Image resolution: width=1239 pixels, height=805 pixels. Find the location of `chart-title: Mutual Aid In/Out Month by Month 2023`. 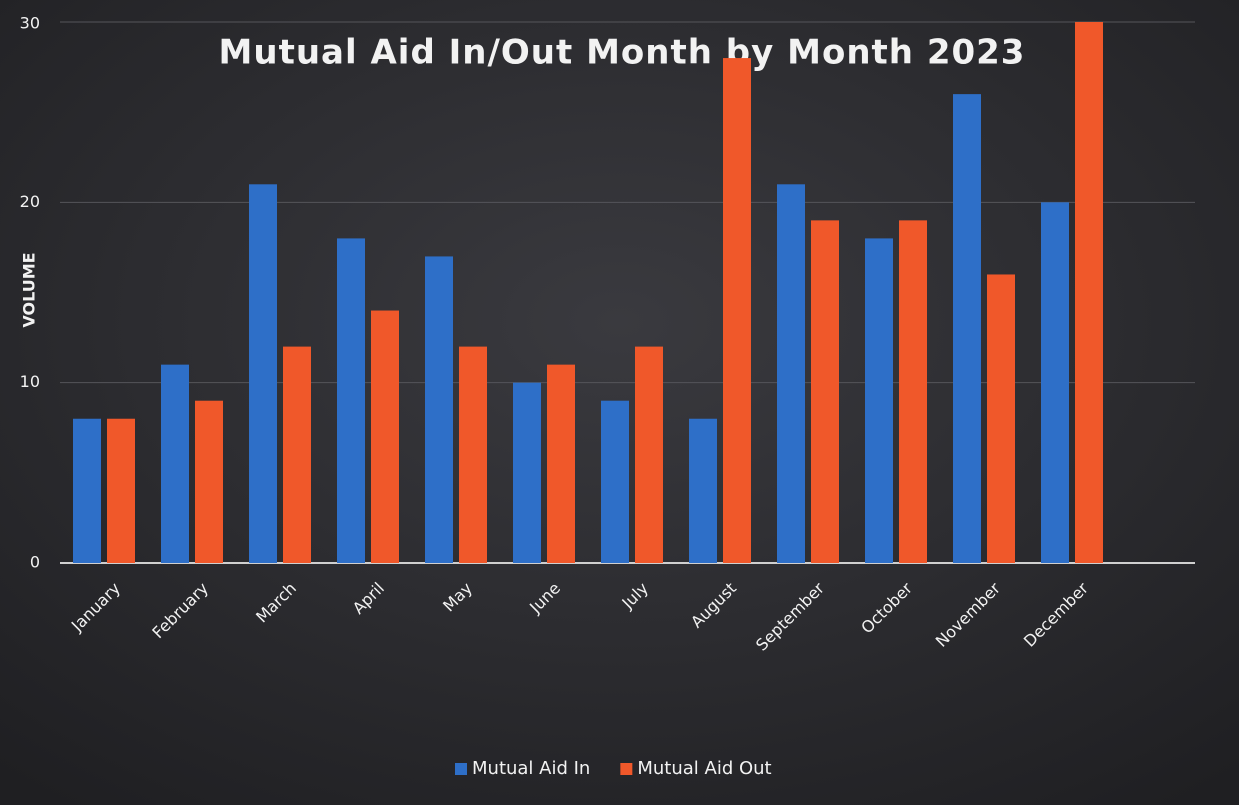

chart-title: Mutual Aid In/Out Month by Month 2023 is located at coordinates (622, 53).